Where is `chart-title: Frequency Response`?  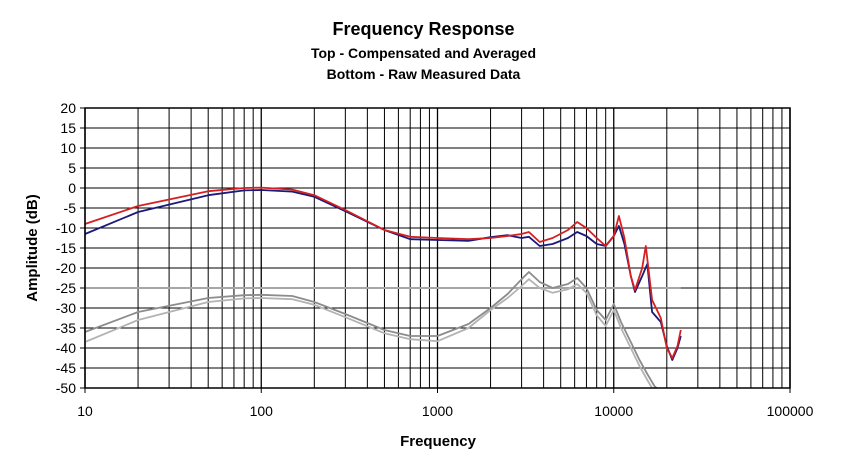 chart-title: Frequency Response is located at coordinates (423, 29).